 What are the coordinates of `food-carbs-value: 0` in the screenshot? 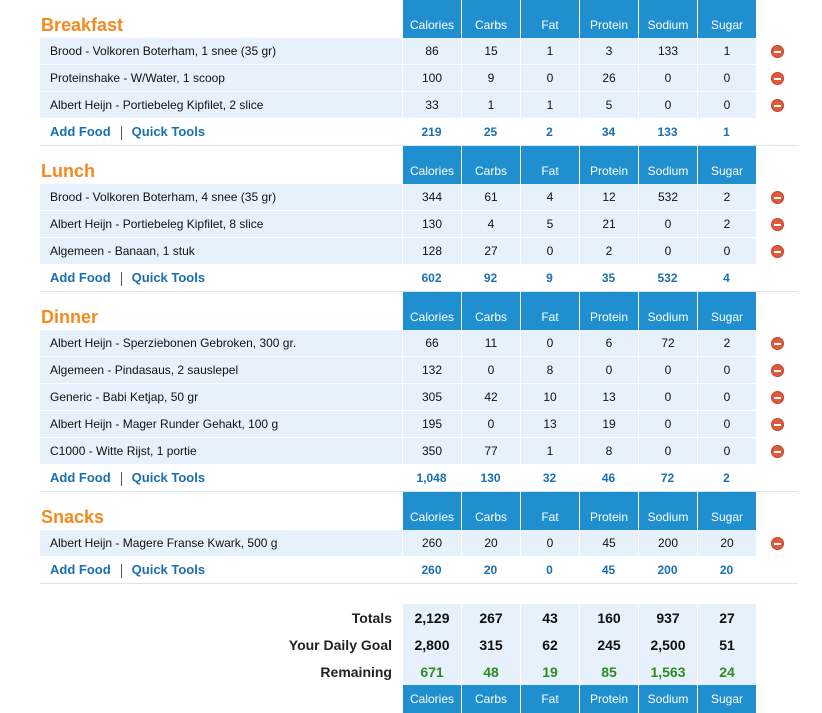 It's located at (490, 370).